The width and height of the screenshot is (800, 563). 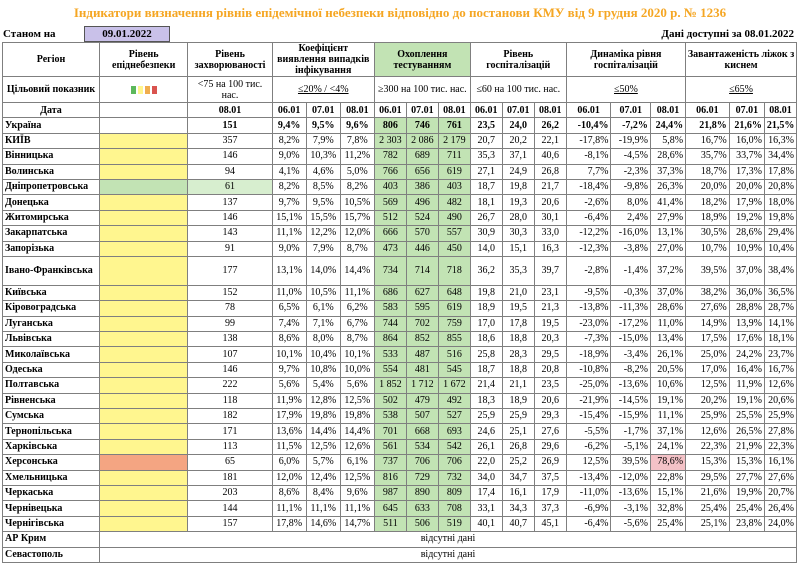 What do you see at coordinates (357, 308) in the screenshot?
I see `detection-cell: 6,2%` at bounding box center [357, 308].